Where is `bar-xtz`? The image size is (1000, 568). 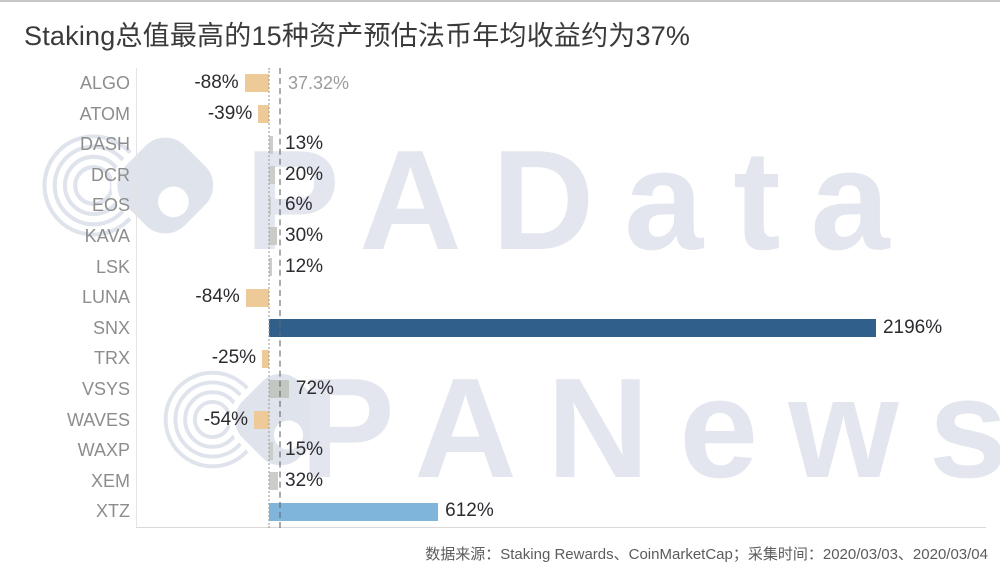 bar-xtz is located at coordinates (354, 511).